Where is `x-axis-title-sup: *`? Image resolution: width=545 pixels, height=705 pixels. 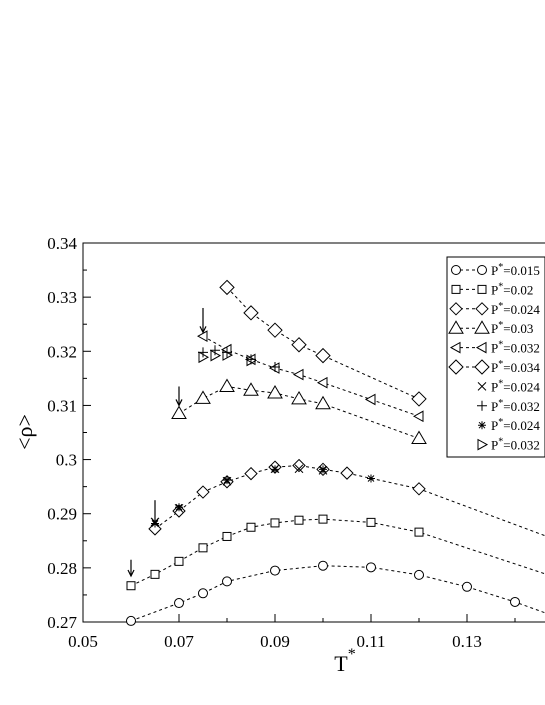 x-axis-title-sup: * is located at coordinates (352, 654).